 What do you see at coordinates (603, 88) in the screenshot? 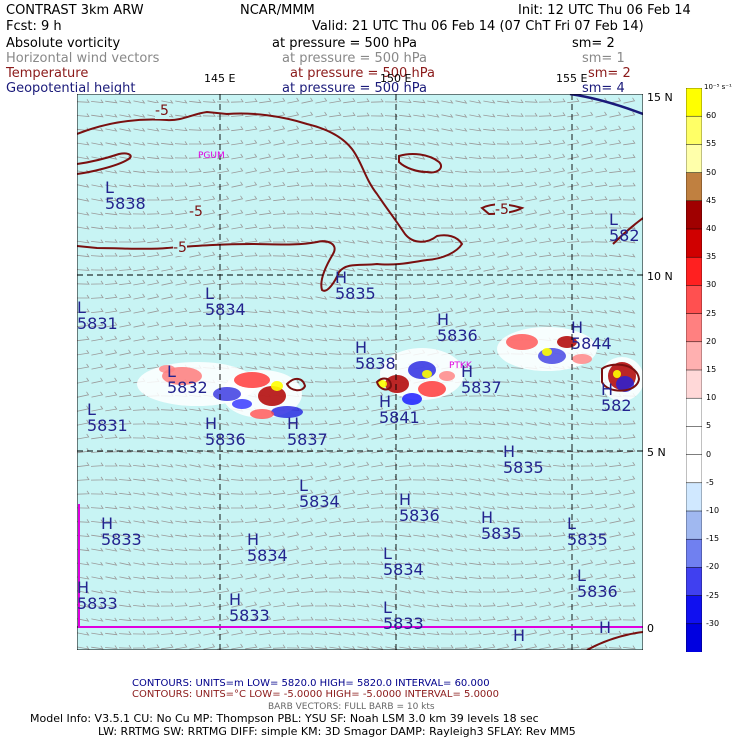
I see `field-sm-height: sm= 4` at bounding box center [603, 88].